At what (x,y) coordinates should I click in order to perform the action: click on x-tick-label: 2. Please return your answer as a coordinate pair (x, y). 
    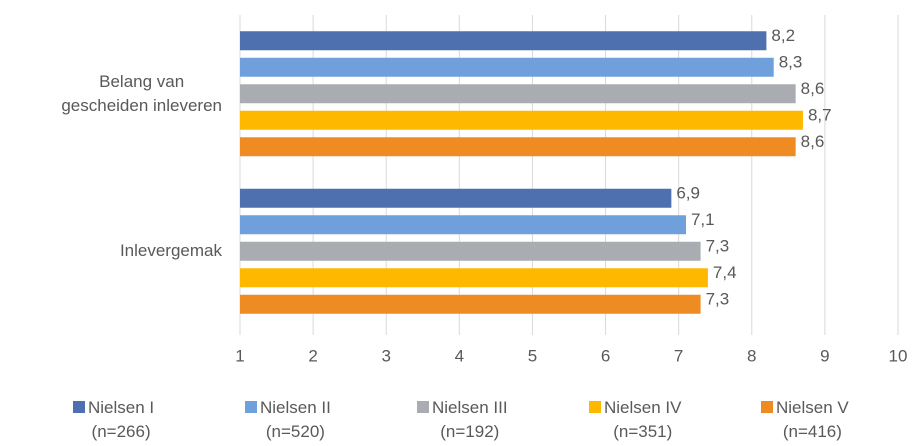
    Looking at the image, I should click on (312, 355).